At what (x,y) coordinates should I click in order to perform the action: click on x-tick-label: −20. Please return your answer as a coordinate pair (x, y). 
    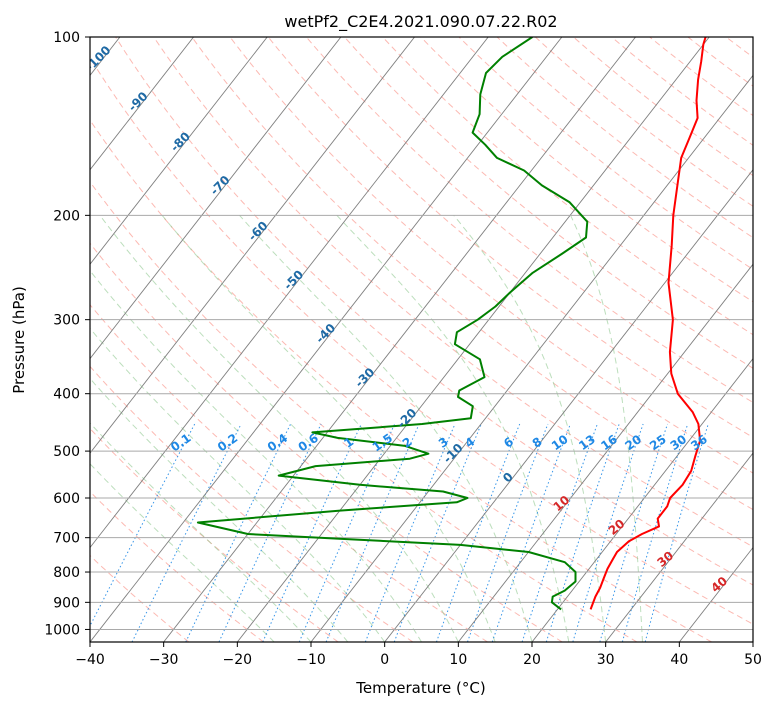
    Looking at the image, I should click on (238, 660).